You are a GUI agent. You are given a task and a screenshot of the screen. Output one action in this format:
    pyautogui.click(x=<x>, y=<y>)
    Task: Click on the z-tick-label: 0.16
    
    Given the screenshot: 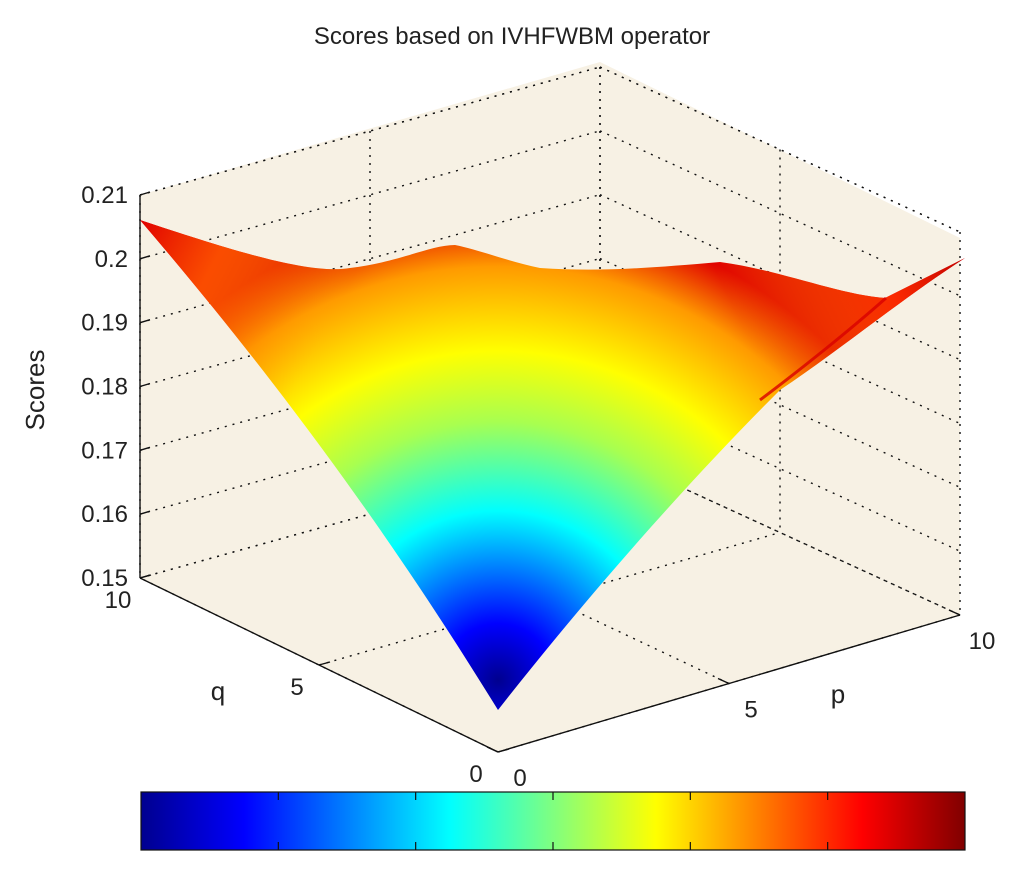 What is the action you would take?
    pyautogui.click(x=104, y=514)
    